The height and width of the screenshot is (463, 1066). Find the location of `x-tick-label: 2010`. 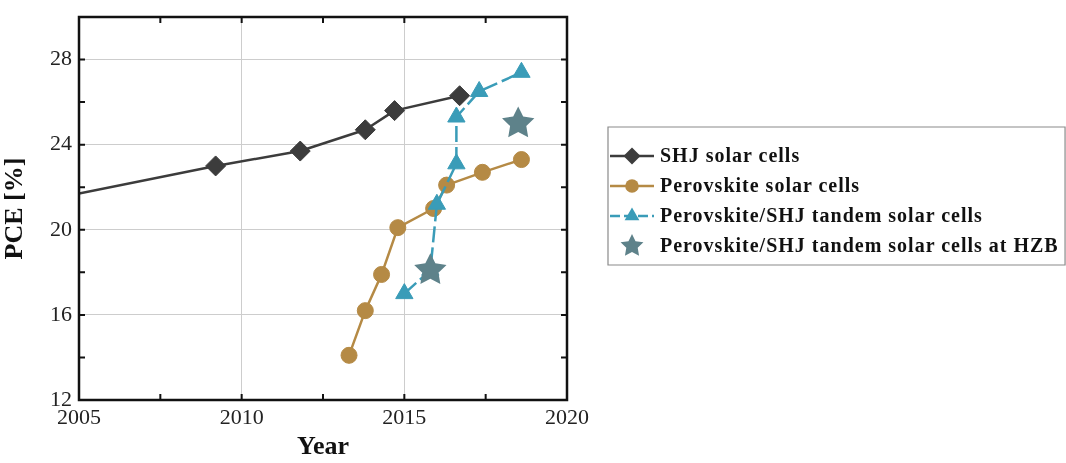

x-tick-label: 2010 is located at coordinates (241, 416).